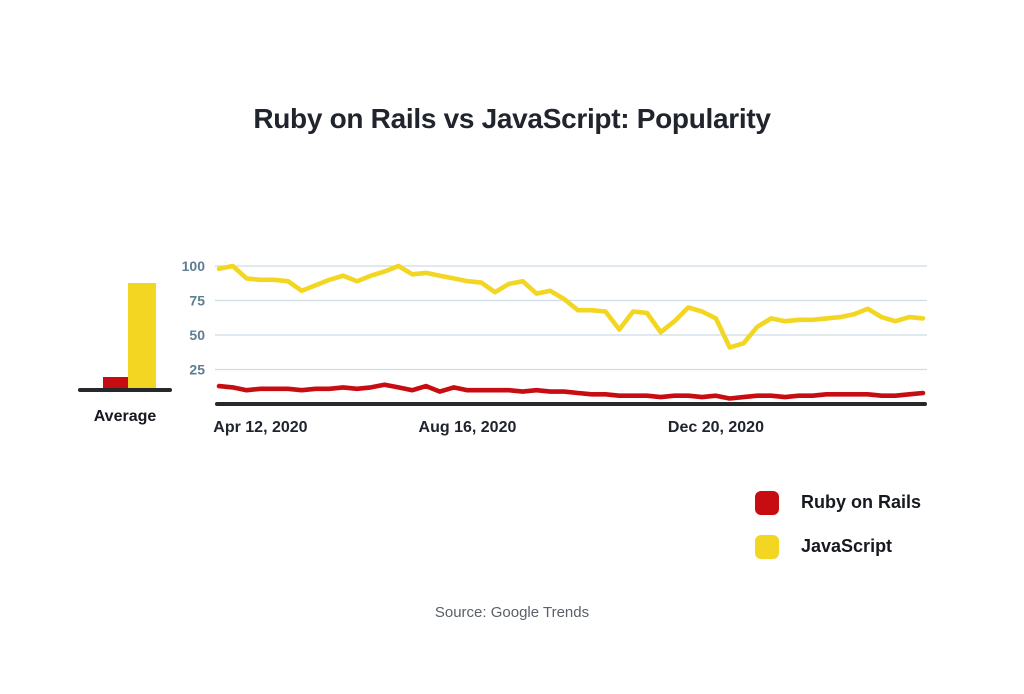 This screenshot has width=1024, height=694. What do you see at coordinates (468, 427) in the screenshot?
I see `x-tick-label-1: Aug 16, 2020` at bounding box center [468, 427].